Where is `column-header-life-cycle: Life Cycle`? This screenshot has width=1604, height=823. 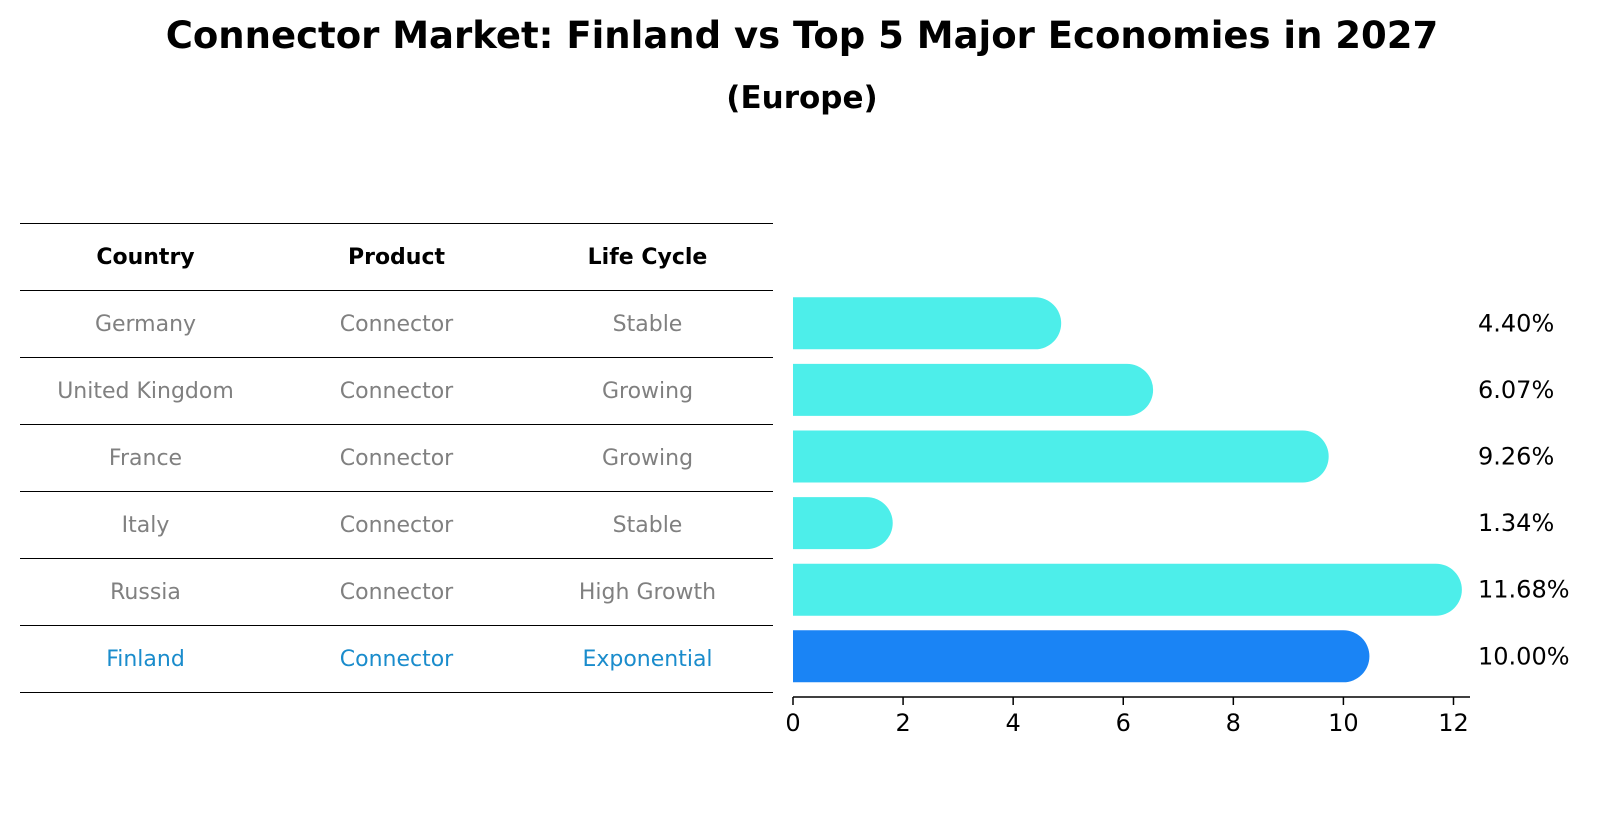
column-header-life-cycle: Life Cycle is located at coordinates (647, 257).